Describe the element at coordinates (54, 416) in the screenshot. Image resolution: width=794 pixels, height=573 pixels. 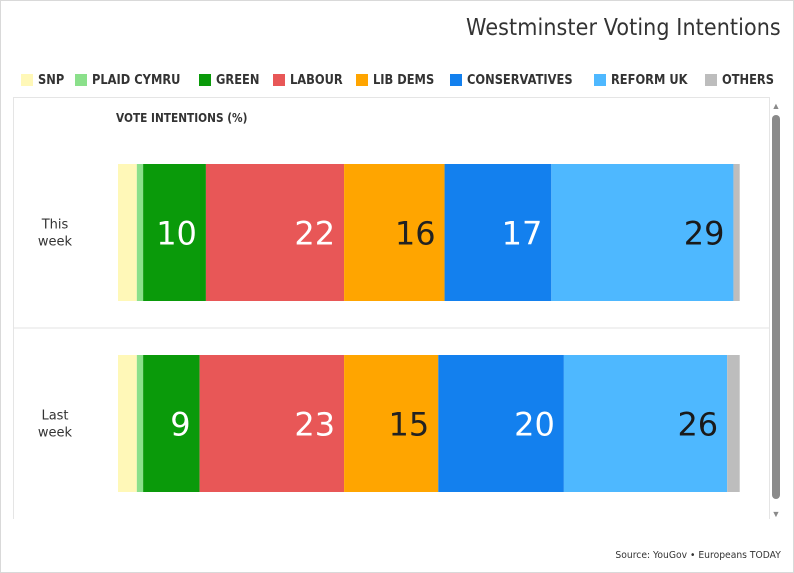
I see `category-label: Last` at that location.